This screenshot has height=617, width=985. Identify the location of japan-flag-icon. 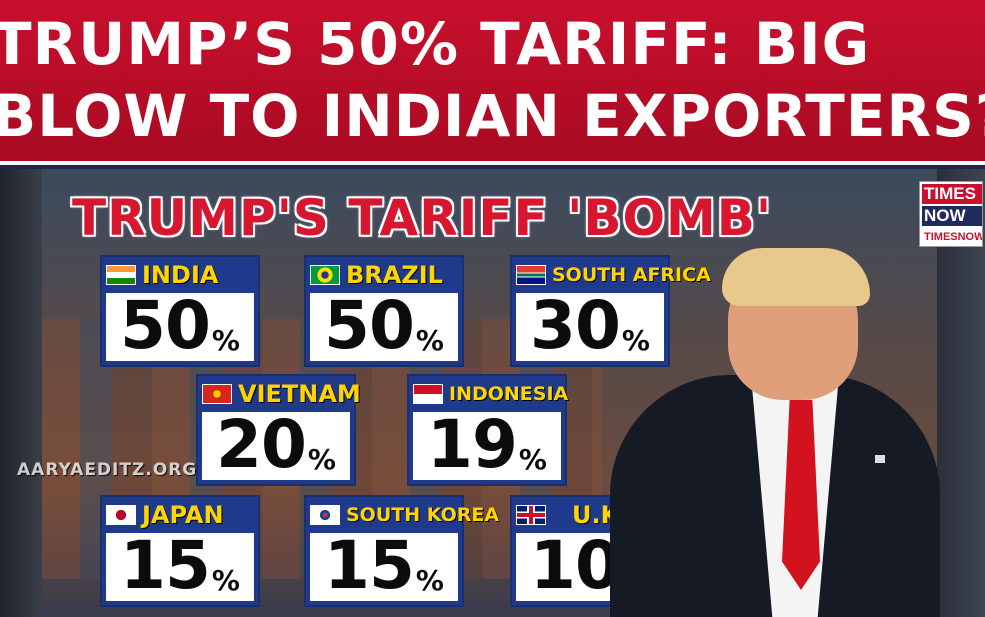
(121, 515).